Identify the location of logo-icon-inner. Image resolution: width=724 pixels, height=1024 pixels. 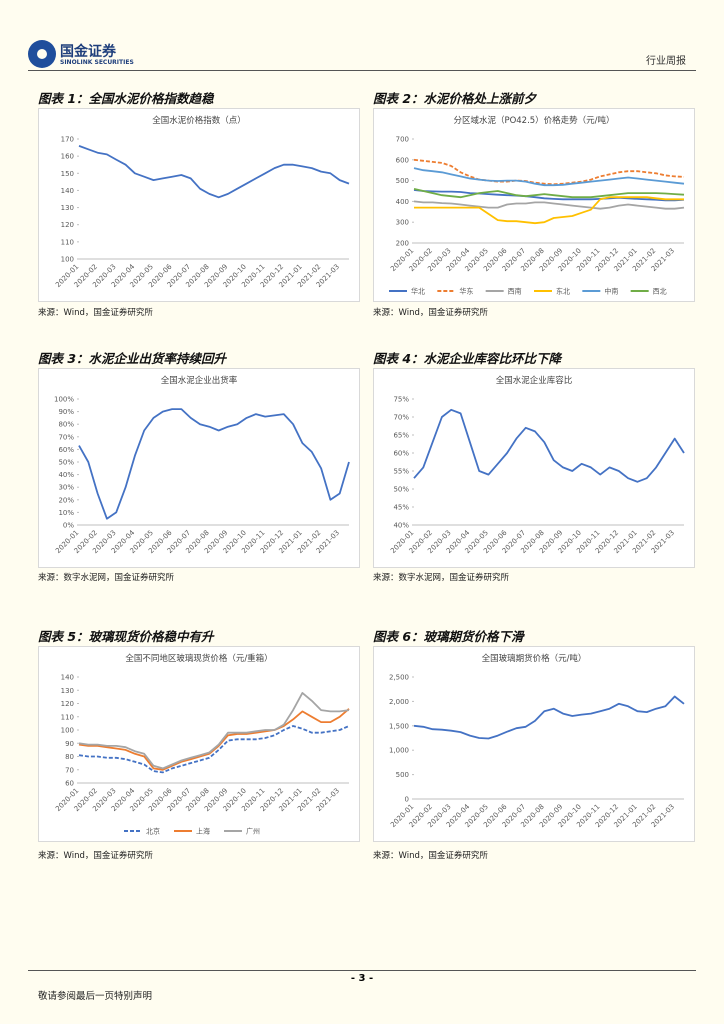
(42, 54).